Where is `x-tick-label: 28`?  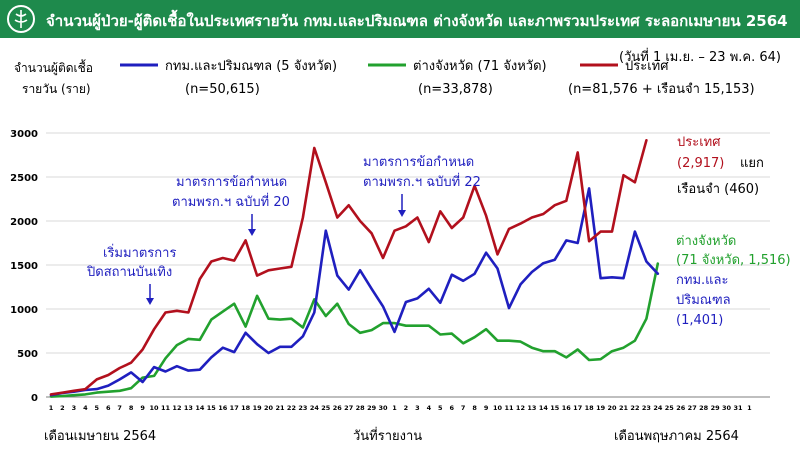 x-tick-label: 28 is located at coordinates (704, 408).